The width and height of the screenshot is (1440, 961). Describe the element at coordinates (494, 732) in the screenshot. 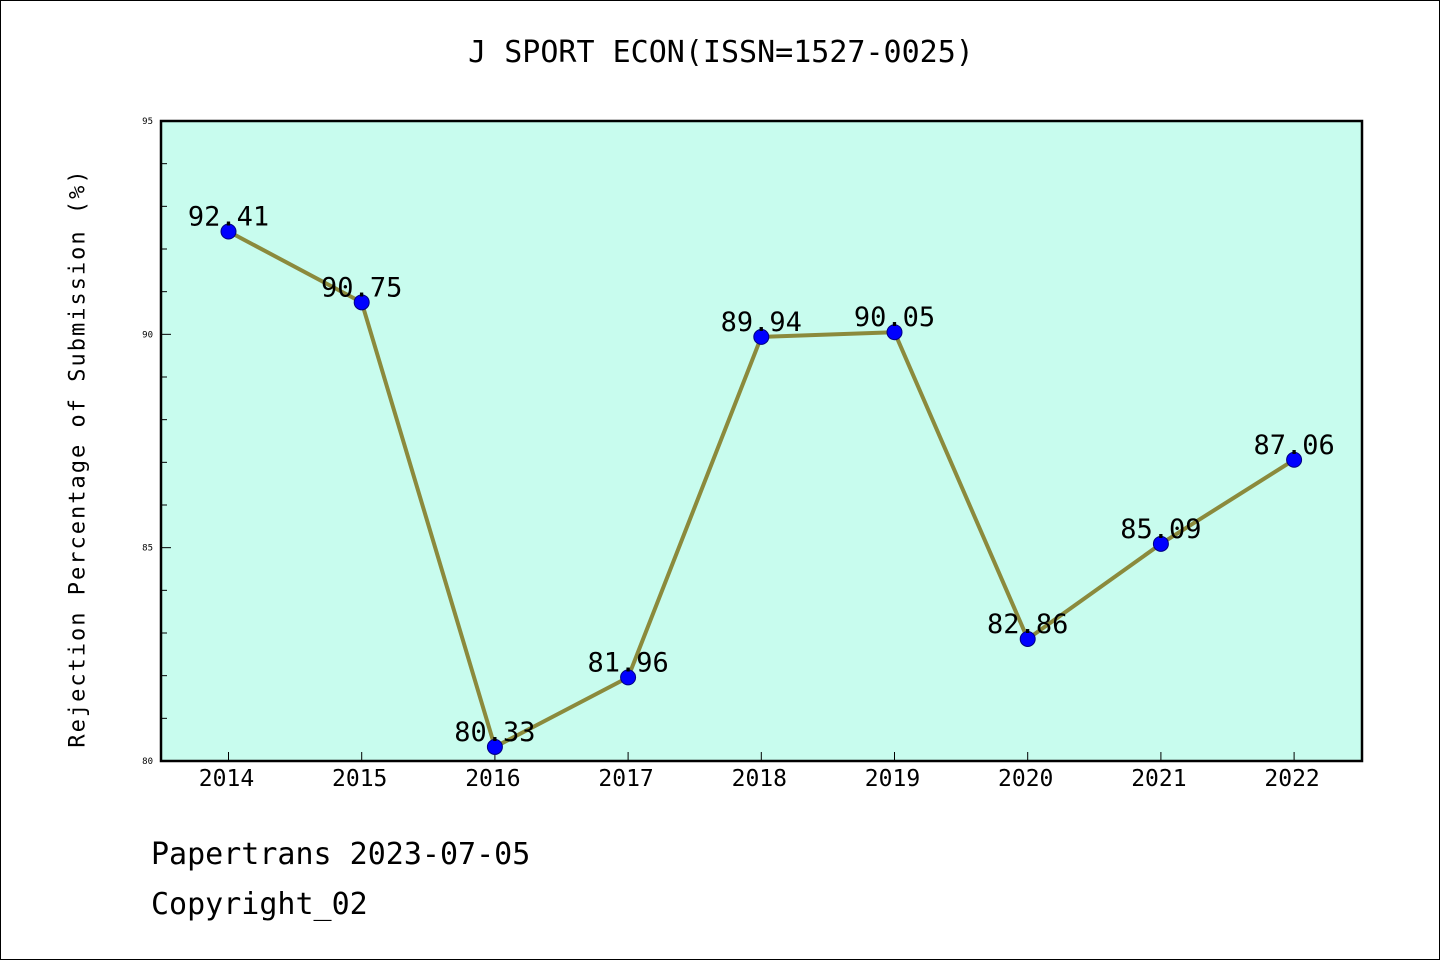

I see `data-label: 80.33` at that location.